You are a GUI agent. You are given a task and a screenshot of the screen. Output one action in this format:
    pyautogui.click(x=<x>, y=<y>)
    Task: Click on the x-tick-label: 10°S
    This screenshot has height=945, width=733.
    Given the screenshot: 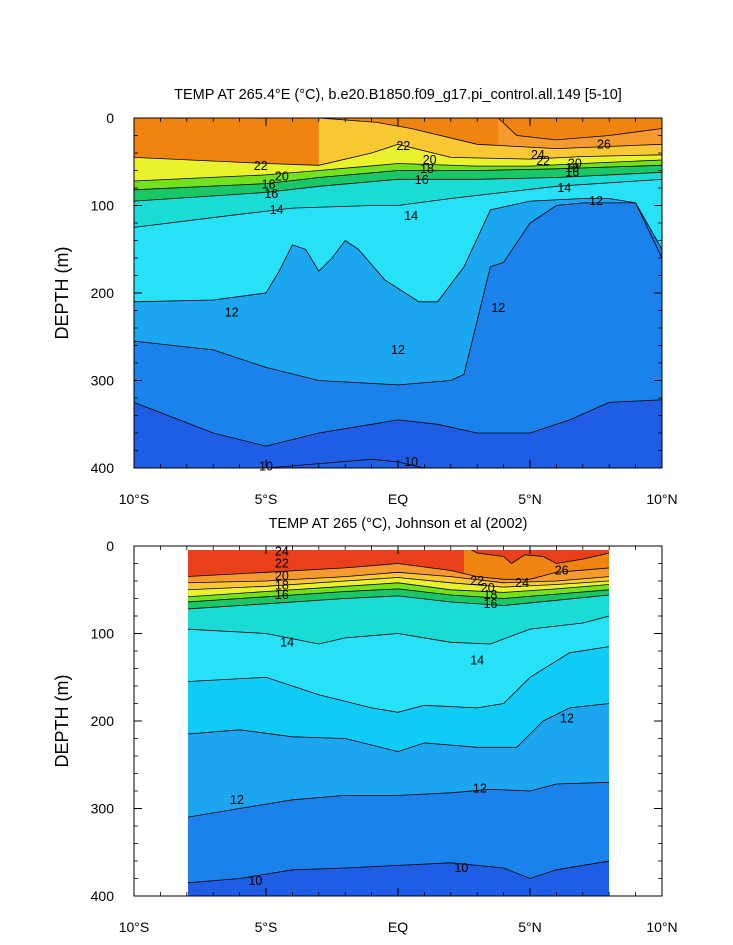 What is the action you would take?
    pyautogui.click(x=134, y=927)
    